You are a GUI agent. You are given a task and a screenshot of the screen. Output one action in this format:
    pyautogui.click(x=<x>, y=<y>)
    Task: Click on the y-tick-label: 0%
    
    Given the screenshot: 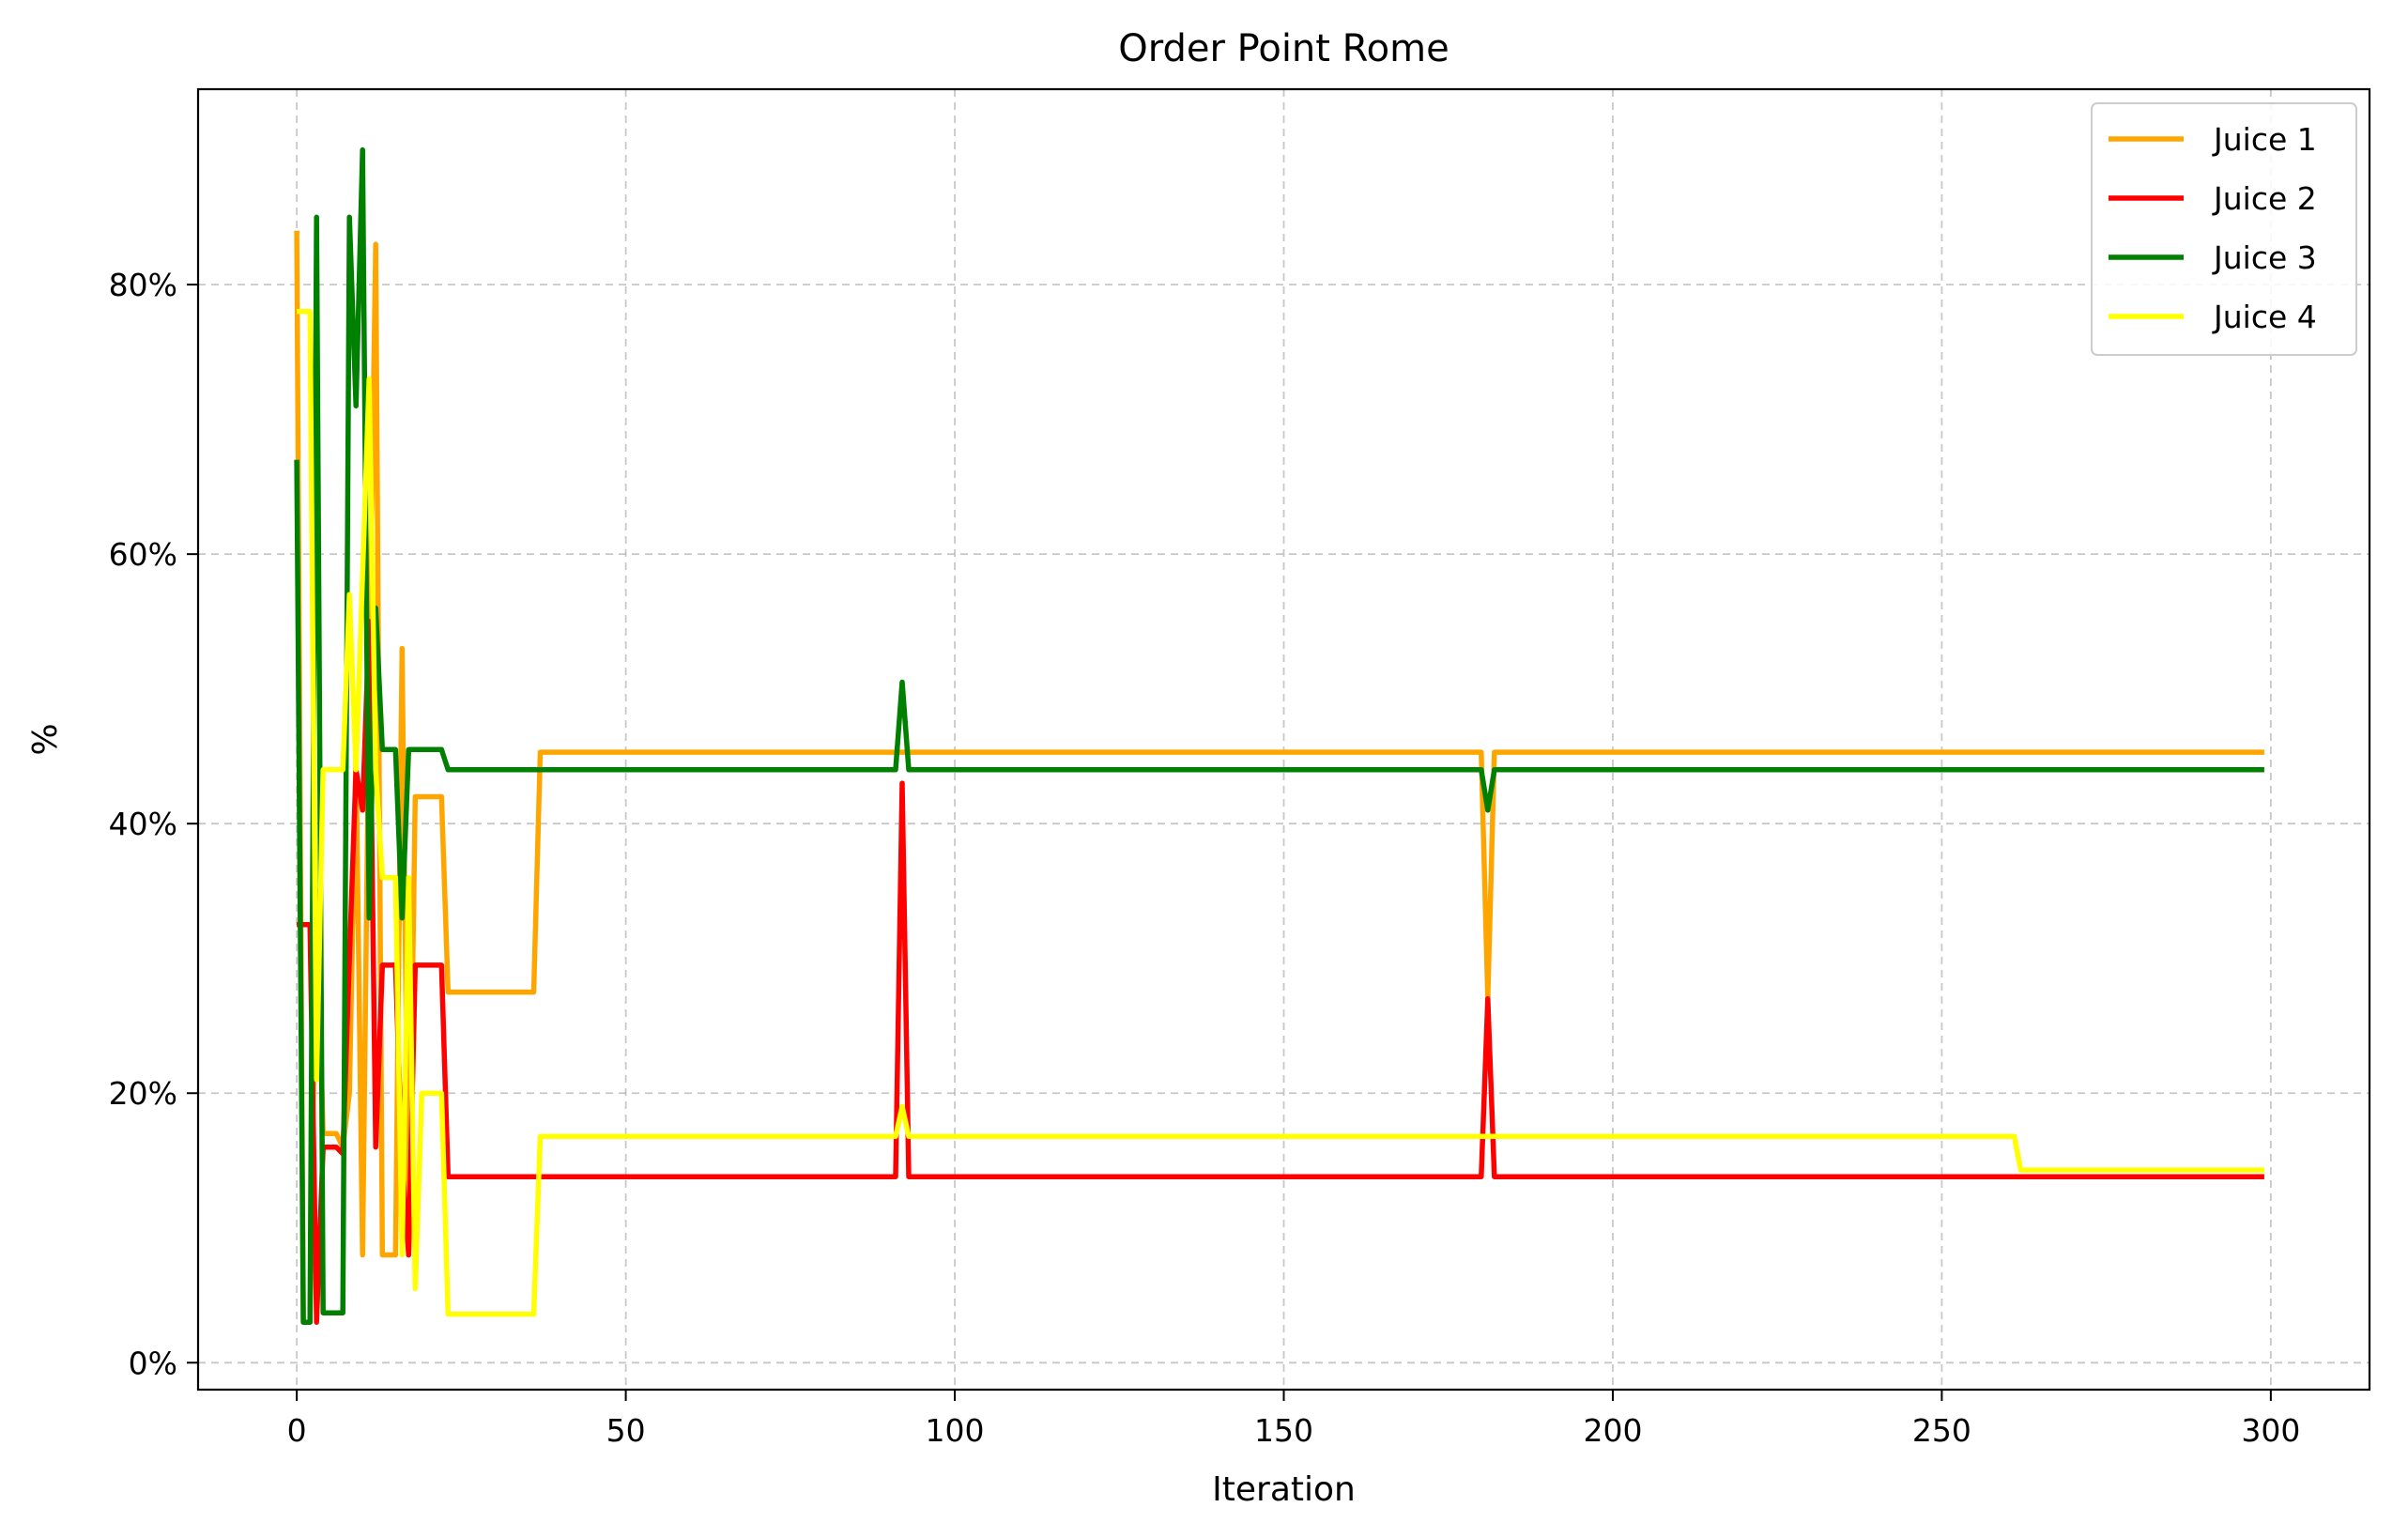 What is the action you would take?
    pyautogui.click(x=153, y=1363)
    